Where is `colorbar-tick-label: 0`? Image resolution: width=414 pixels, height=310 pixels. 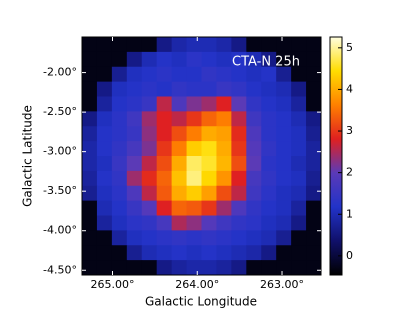 colorbar-tick-label: 0 is located at coordinates (349, 255).